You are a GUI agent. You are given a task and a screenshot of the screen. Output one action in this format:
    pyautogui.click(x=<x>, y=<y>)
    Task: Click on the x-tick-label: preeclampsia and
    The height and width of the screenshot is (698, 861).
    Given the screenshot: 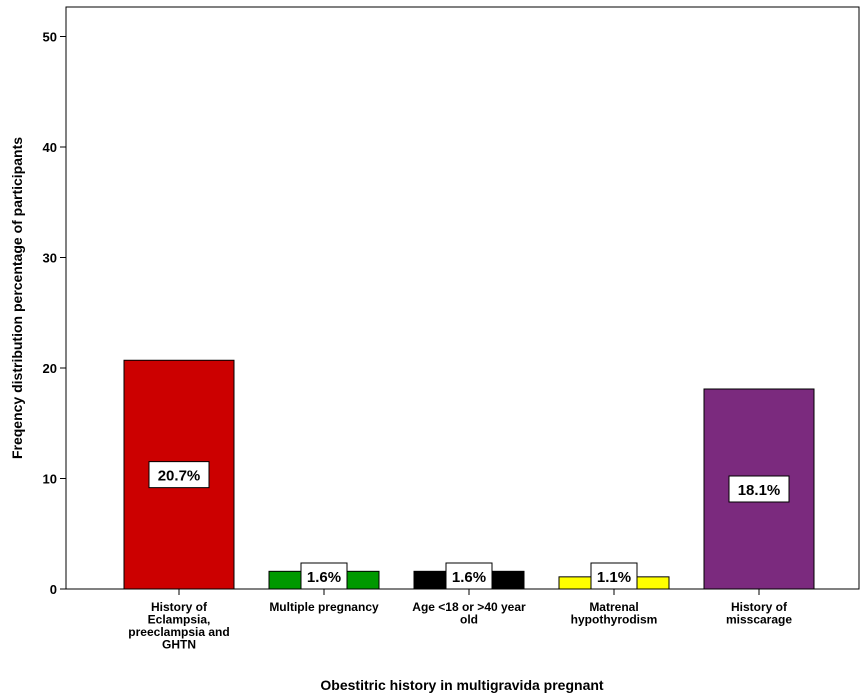 What is the action you would take?
    pyautogui.click(x=178, y=632)
    